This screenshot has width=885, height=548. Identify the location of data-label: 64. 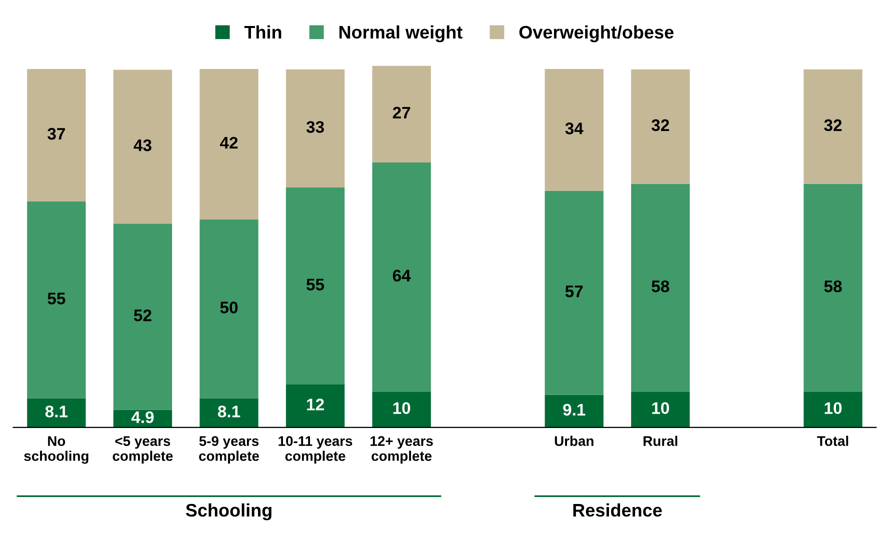
(401, 276).